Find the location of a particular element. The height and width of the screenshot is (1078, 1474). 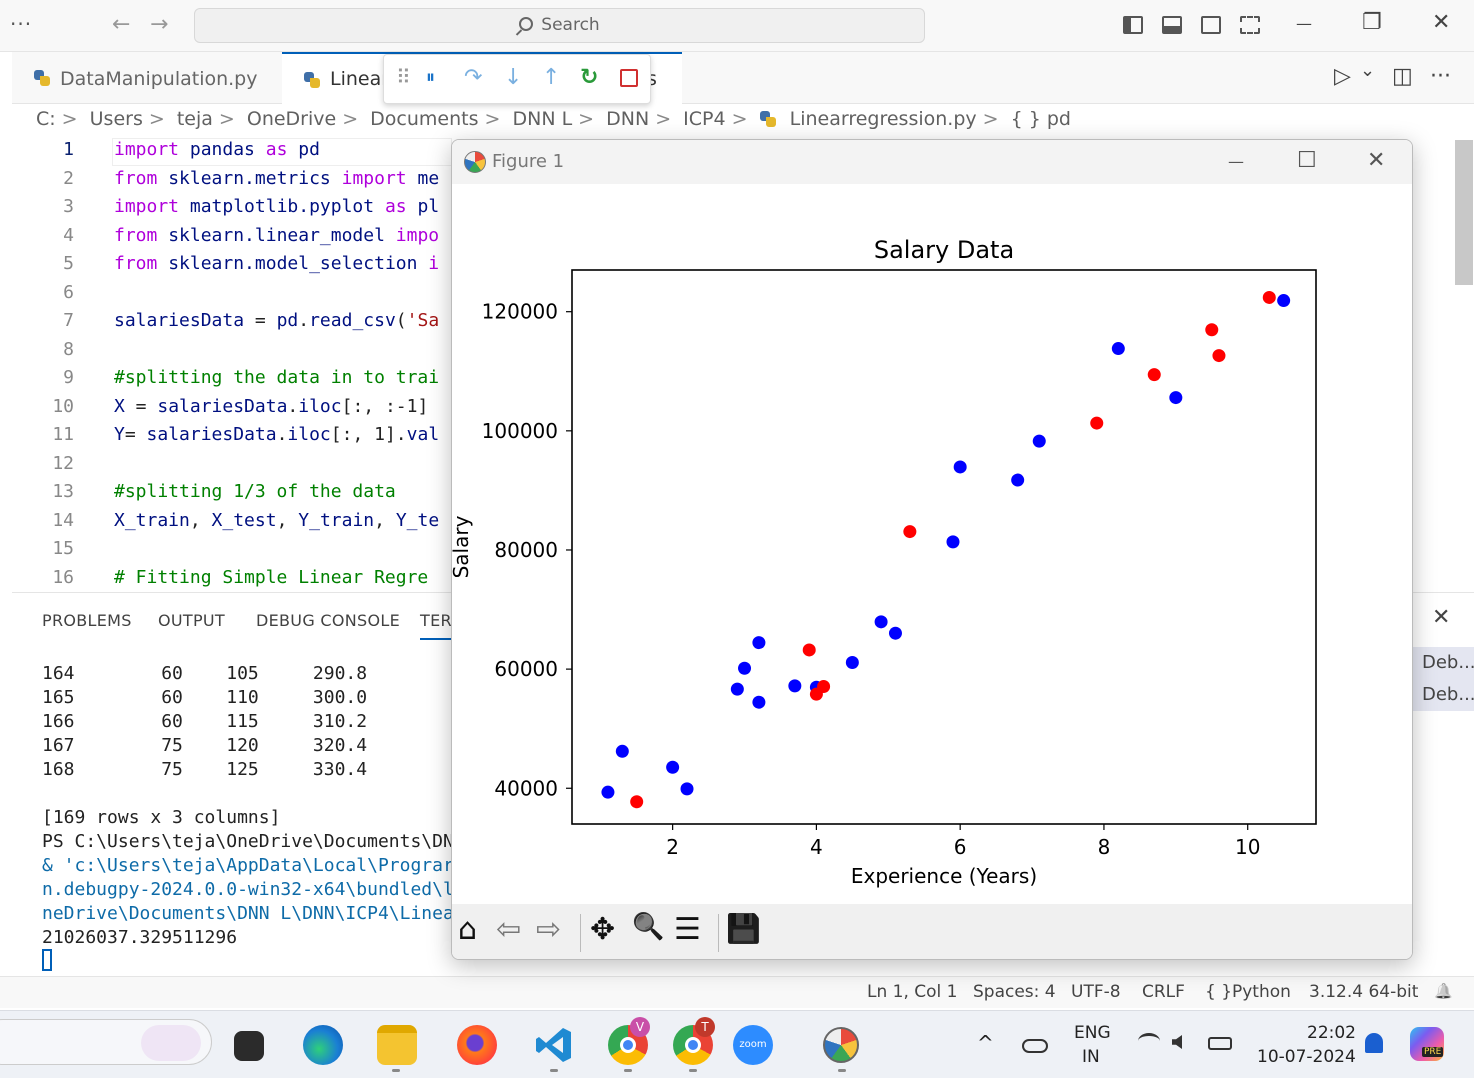

panel-close-icon: ✕ is located at coordinates (1441, 617).